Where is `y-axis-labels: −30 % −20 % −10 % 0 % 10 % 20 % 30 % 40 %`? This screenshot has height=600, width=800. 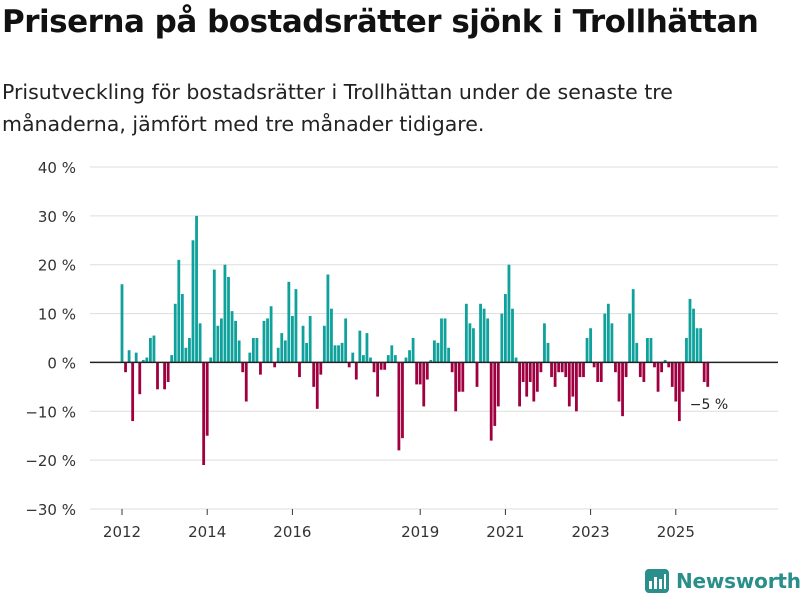 y-axis-labels: −30 % −20 % −10 % 0 % 10 % 20 % 30 % 40 % is located at coordinates (50, 339).